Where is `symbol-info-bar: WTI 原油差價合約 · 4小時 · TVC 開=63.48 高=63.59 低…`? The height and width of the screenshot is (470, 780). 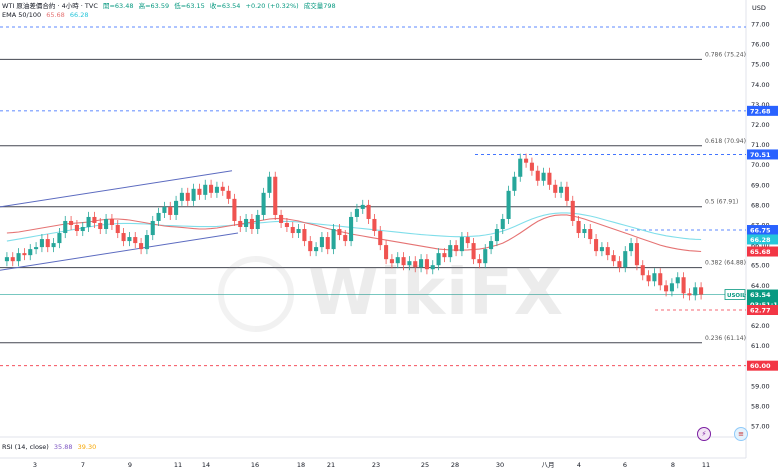
symbol-info-bar: WTI 原油差價合約 · 4小時 · TVC 開=63.48 高=63.59 低… is located at coordinates (170, 6).